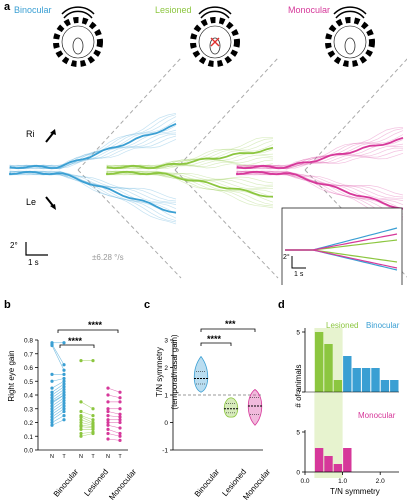  Describe the element at coordinates (30, 134) in the screenshot. I see `ri-label: Ri` at that location.